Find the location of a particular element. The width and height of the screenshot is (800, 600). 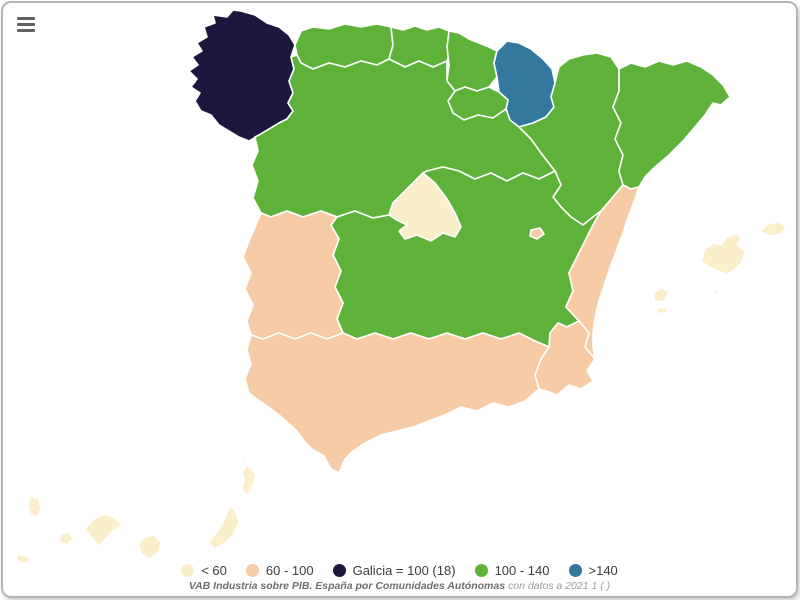

region-murcia is located at coordinates (565, 358).